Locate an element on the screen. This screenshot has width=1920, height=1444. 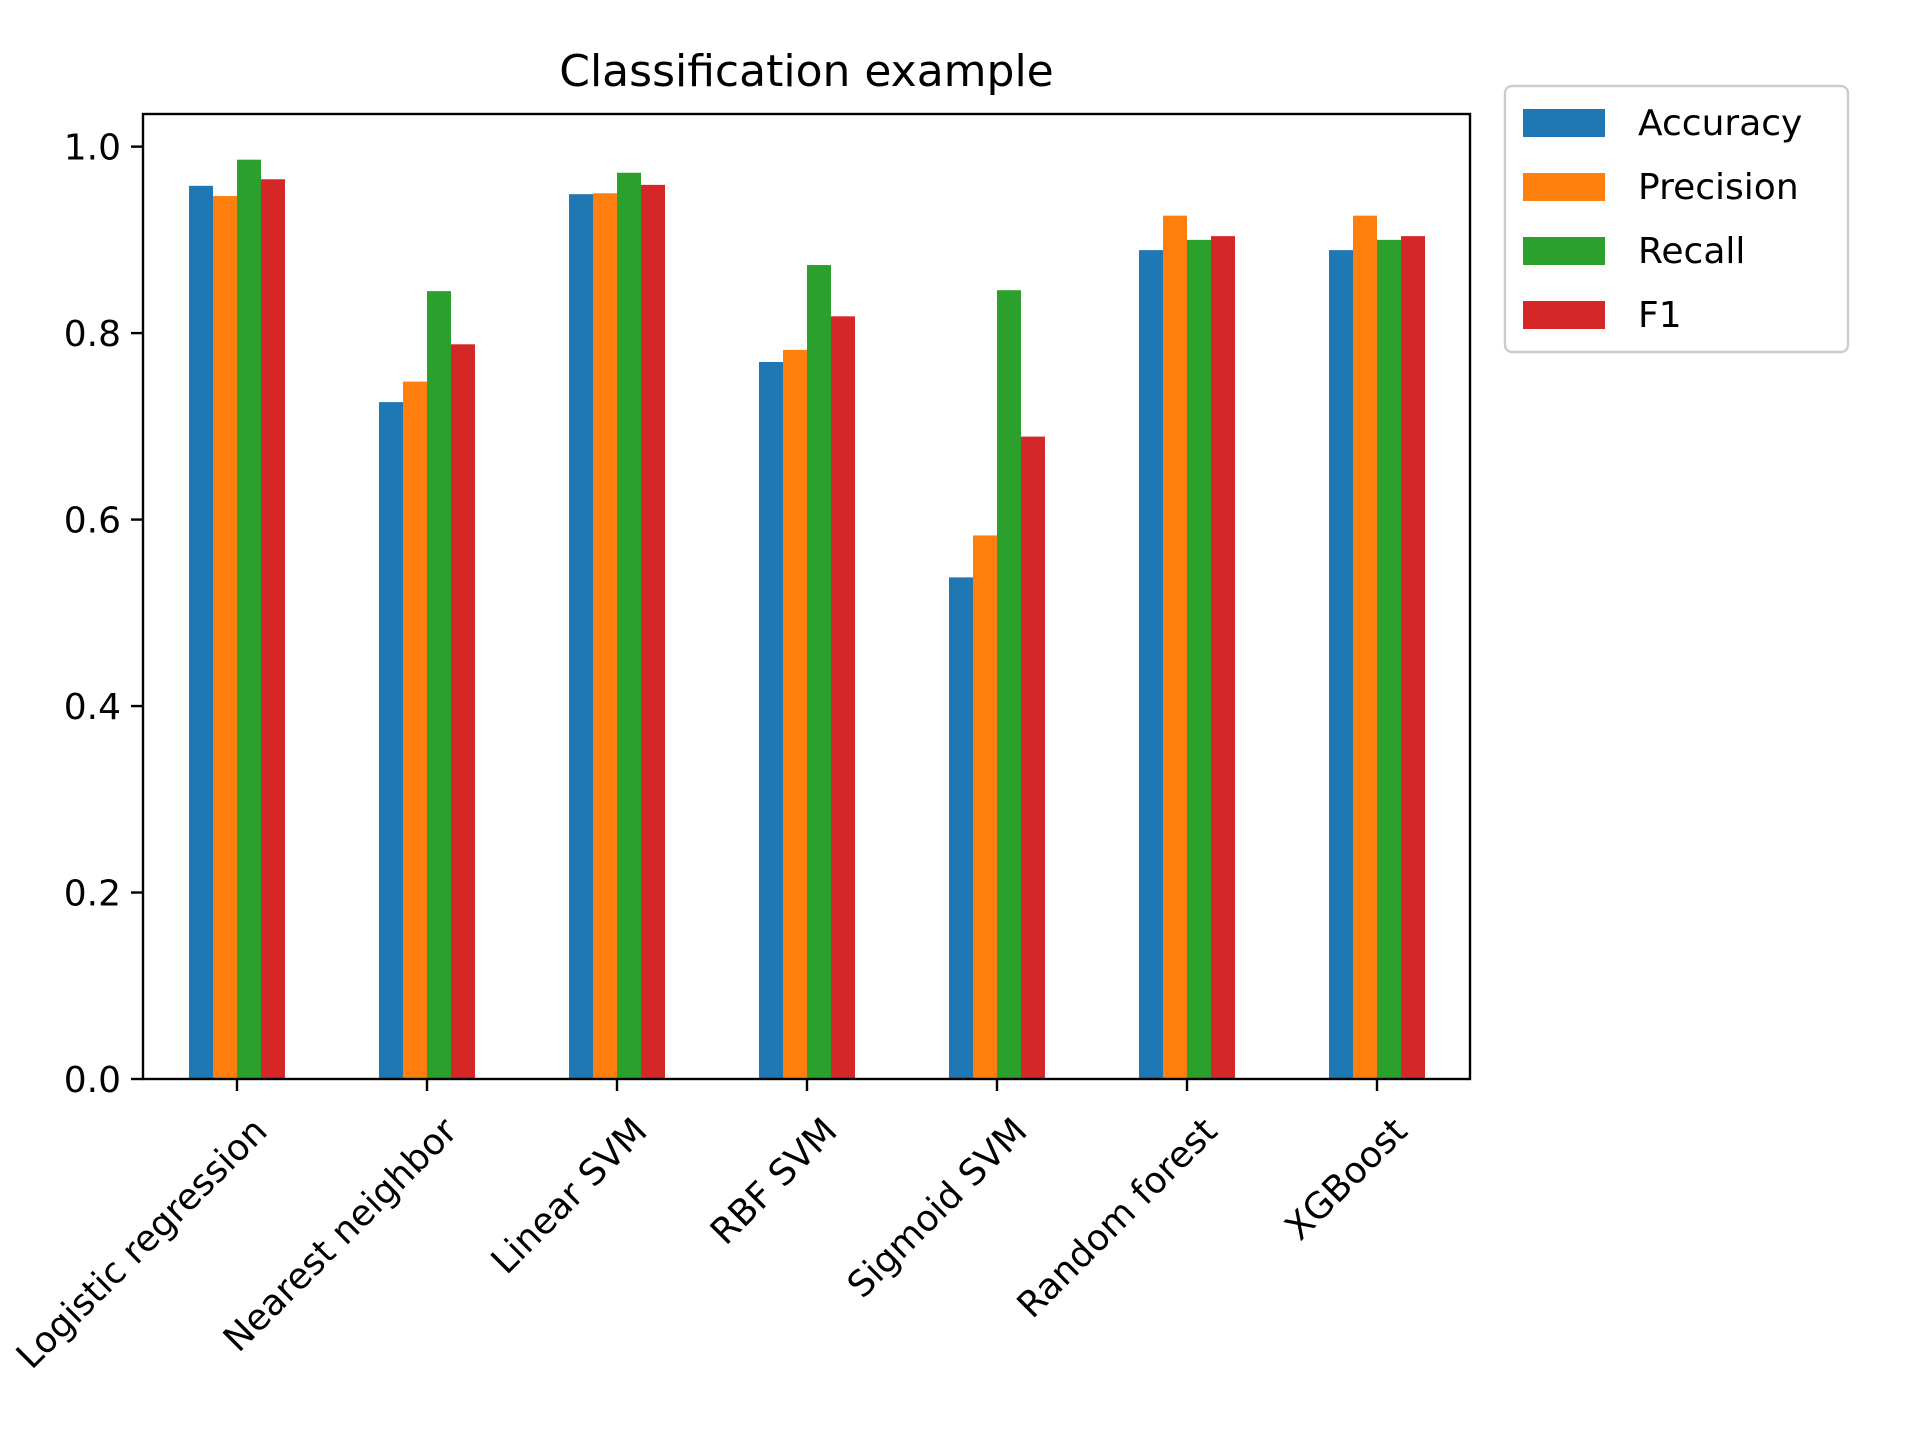
x-tick-label: Linear SVM is located at coordinates (570, 1196).